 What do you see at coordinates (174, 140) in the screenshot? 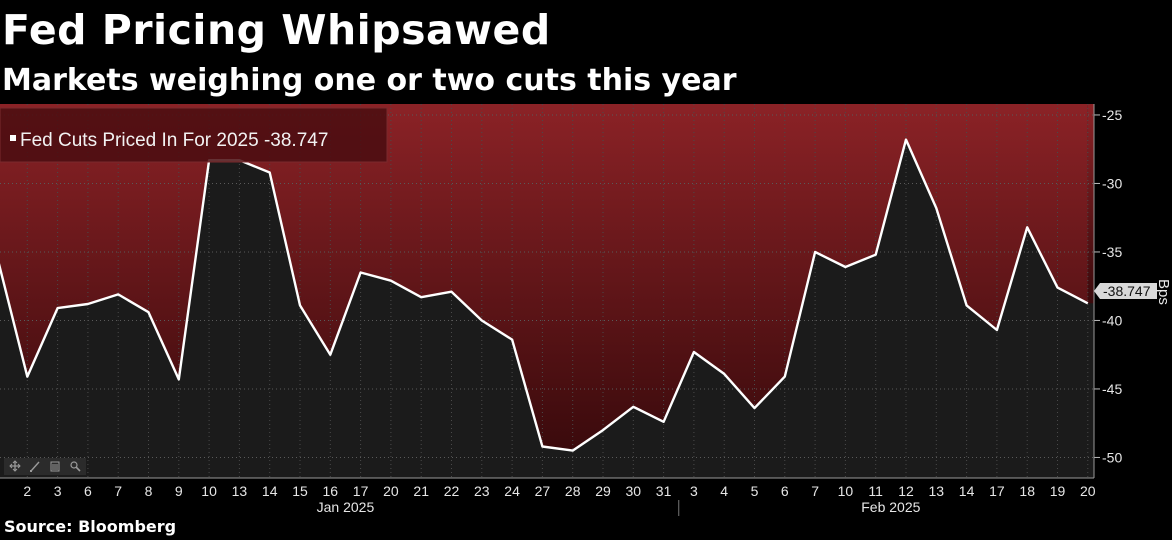
I see `legend-label: Fed Cuts Priced In For 2025 -38.747` at bounding box center [174, 140].